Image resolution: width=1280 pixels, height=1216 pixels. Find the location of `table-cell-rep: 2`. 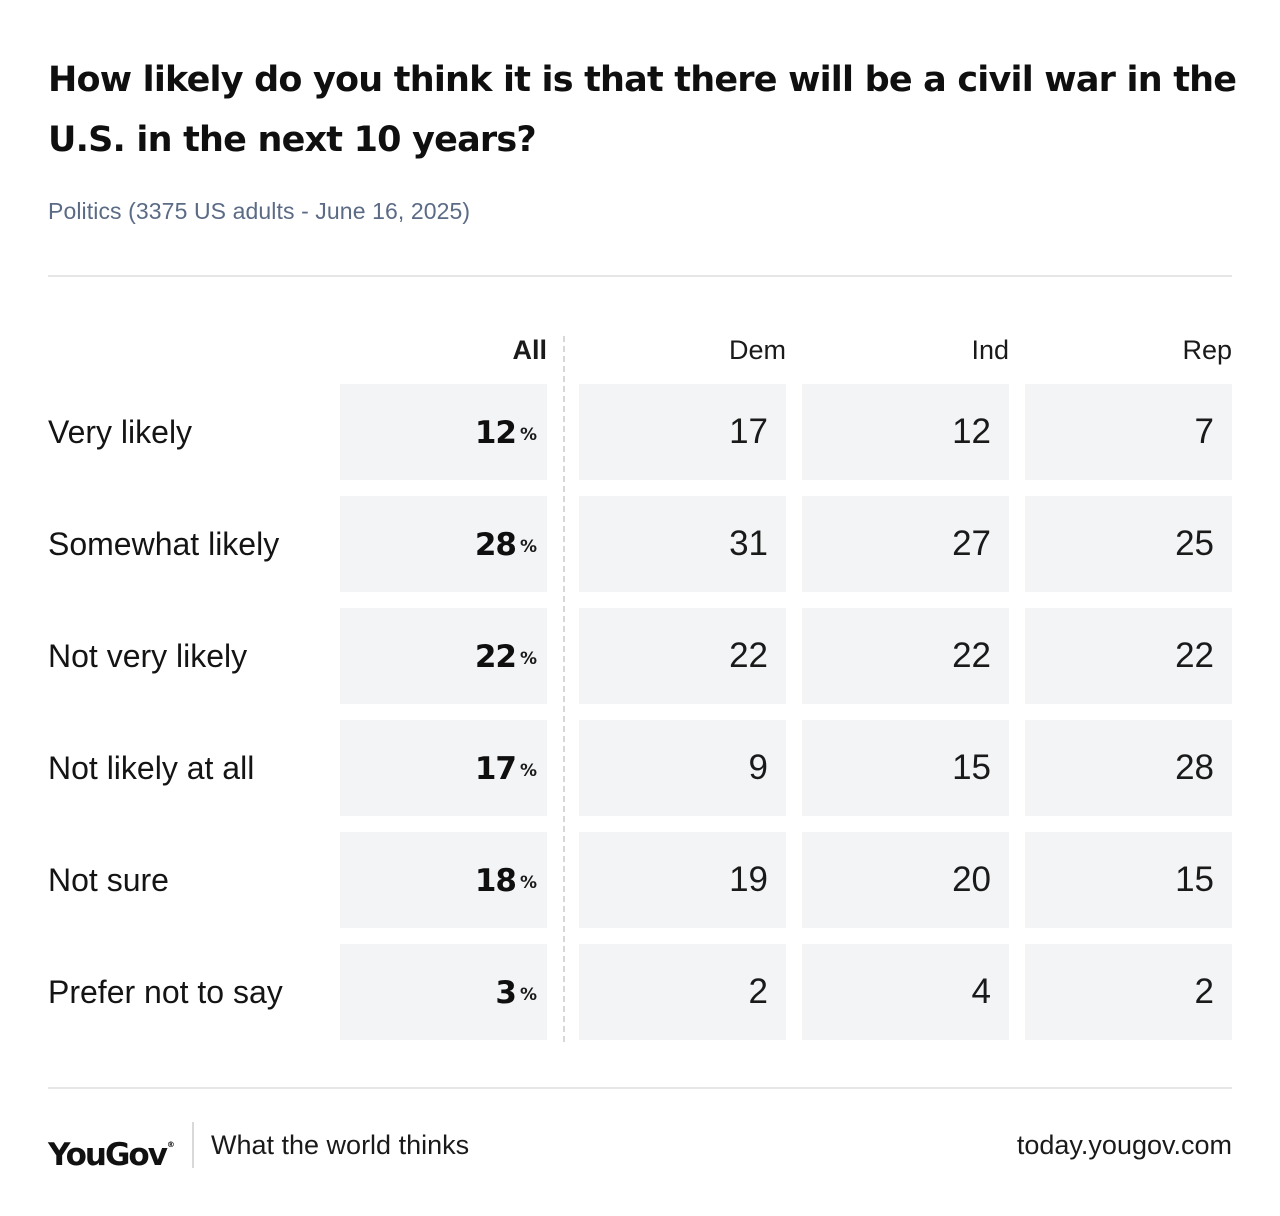

table-cell-rep: 2 is located at coordinates (1128, 992).